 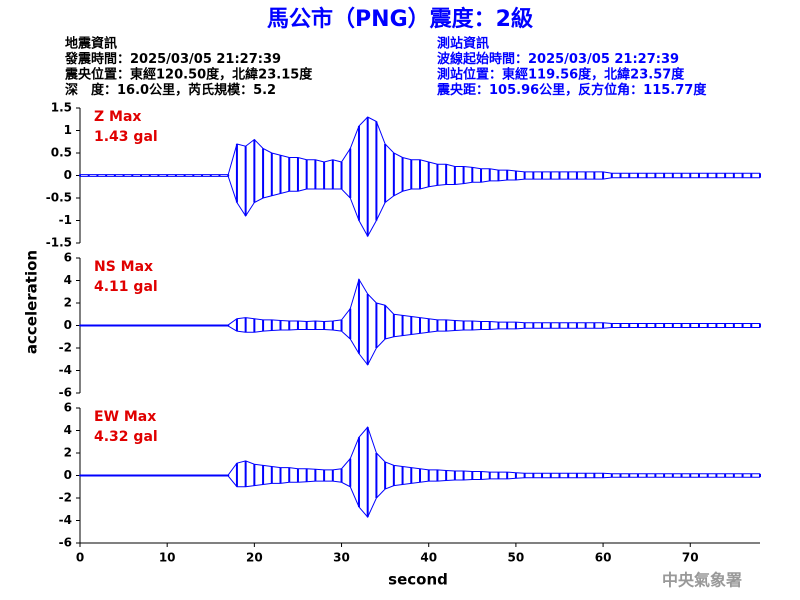 What do you see at coordinates (571, 90) in the screenshot?
I see `header-line: 震央距：105.96公里，反方位角：115.77度` at bounding box center [571, 90].